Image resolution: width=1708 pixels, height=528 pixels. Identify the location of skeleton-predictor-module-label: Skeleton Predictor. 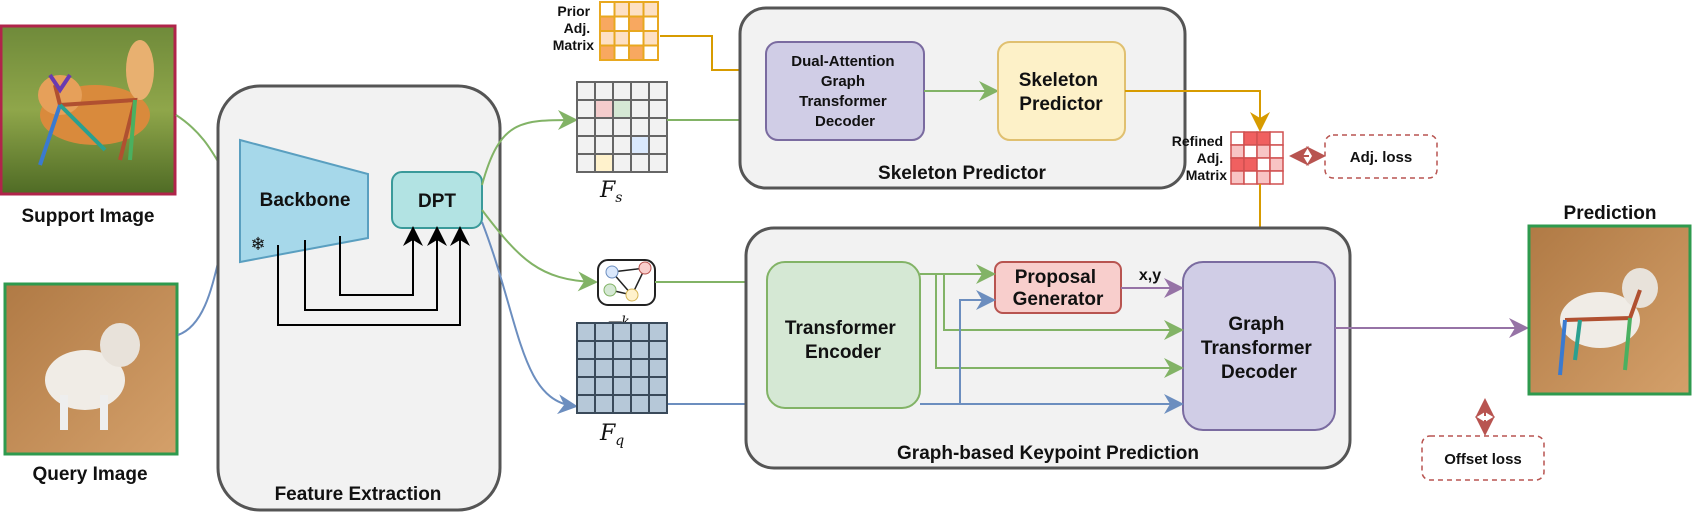
(1061, 92).